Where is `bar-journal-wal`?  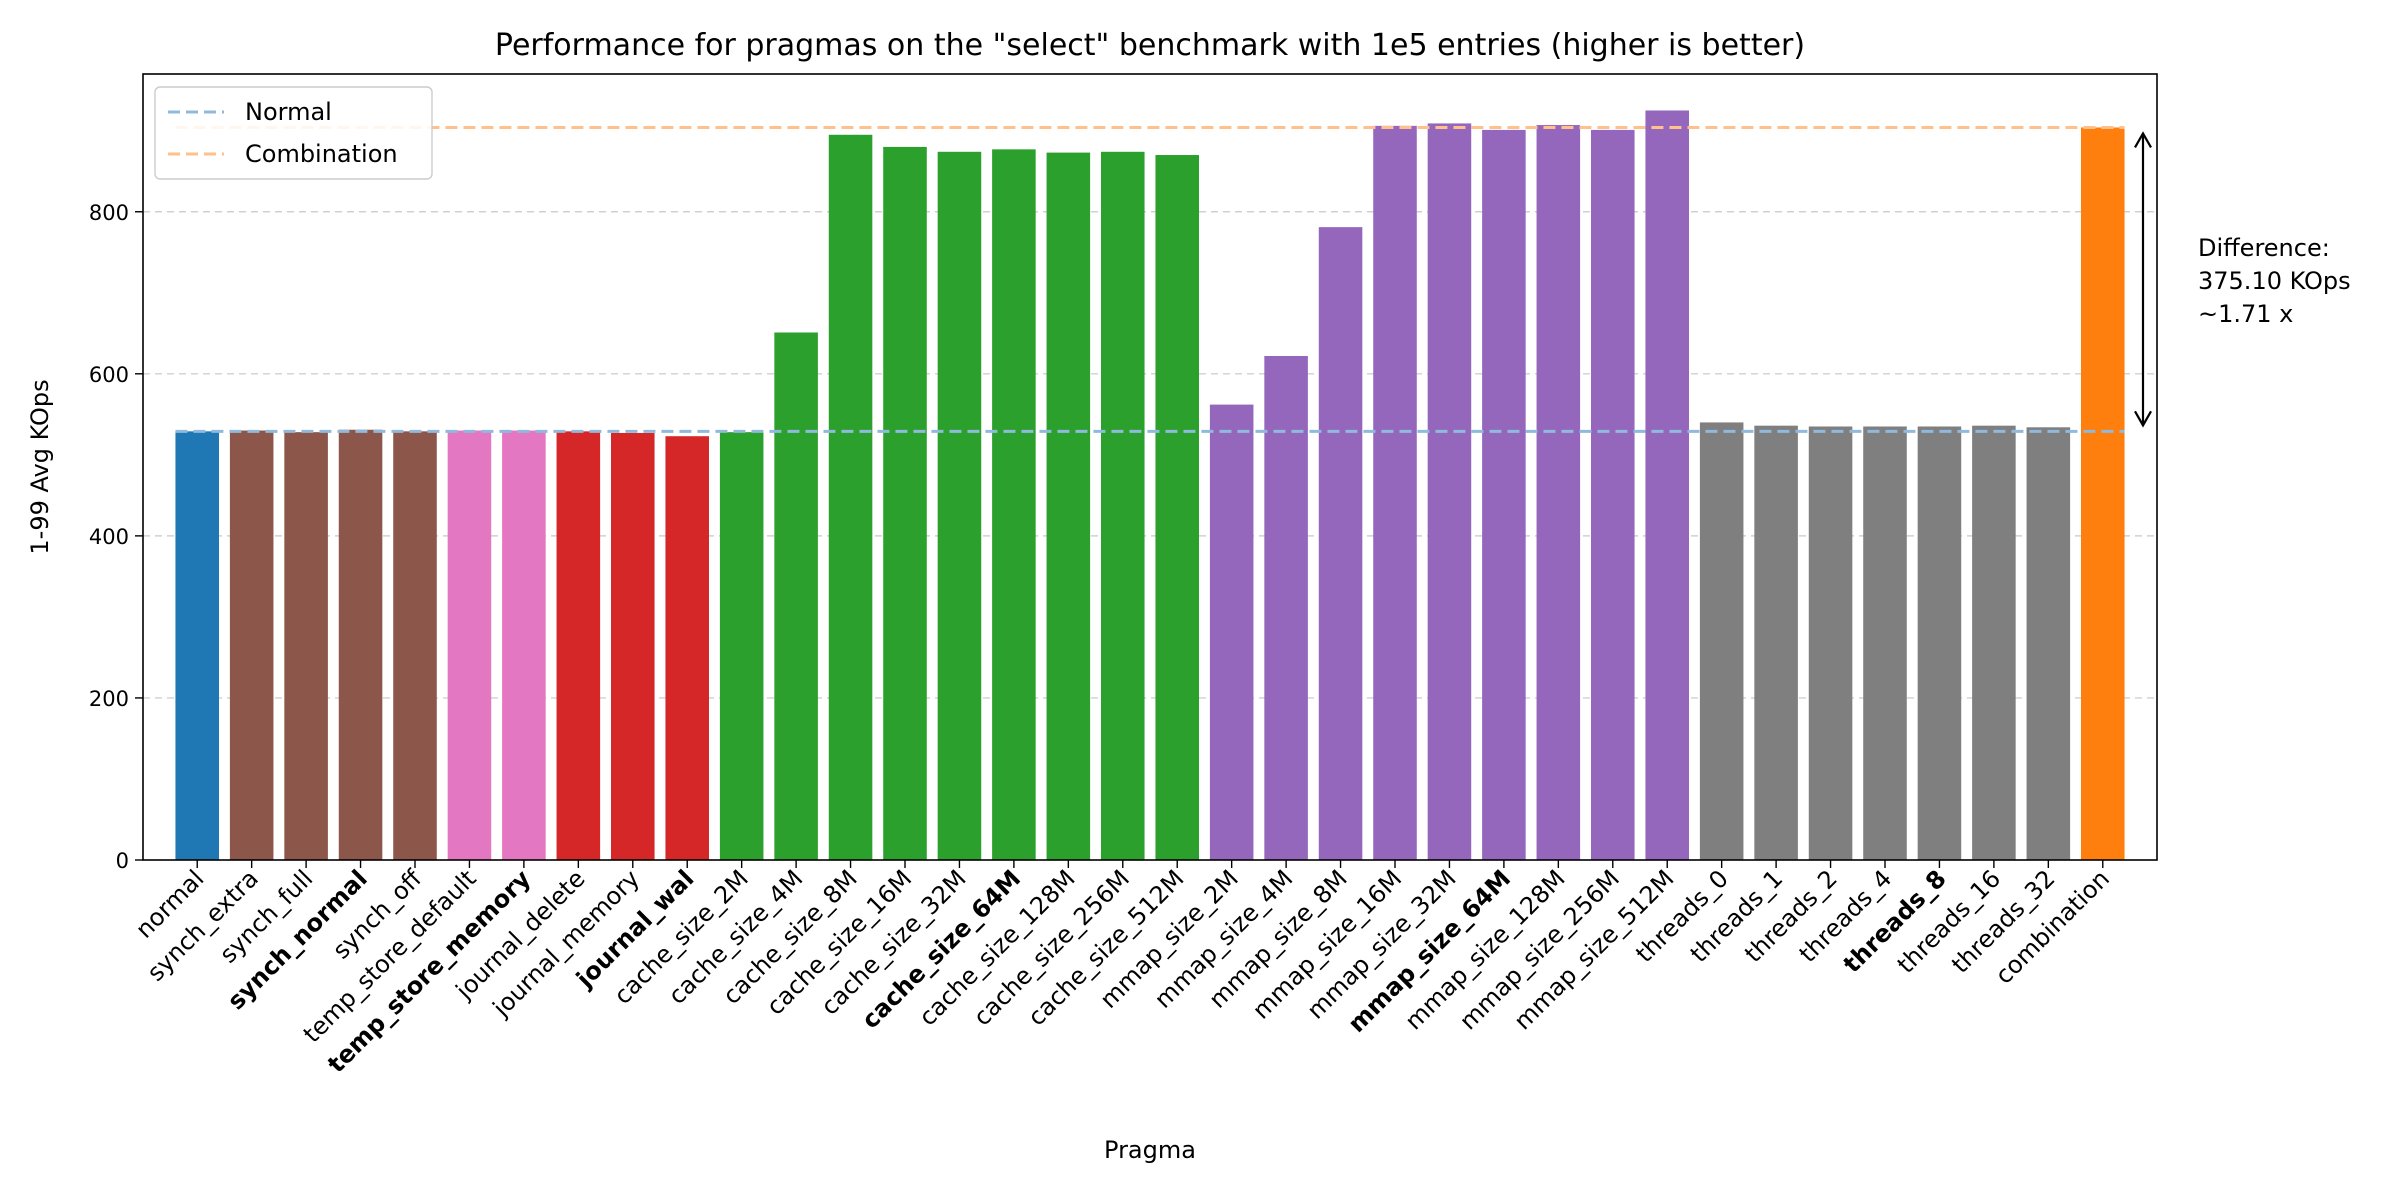 bar-journal-wal is located at coordinates (687, 648).